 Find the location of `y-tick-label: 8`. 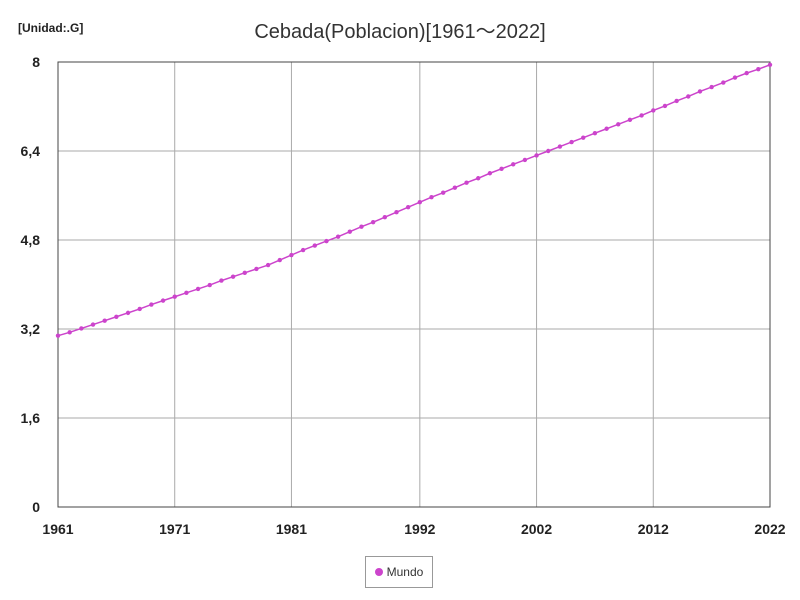

y-tick-label: 8 is located at coordinates (36, 62).